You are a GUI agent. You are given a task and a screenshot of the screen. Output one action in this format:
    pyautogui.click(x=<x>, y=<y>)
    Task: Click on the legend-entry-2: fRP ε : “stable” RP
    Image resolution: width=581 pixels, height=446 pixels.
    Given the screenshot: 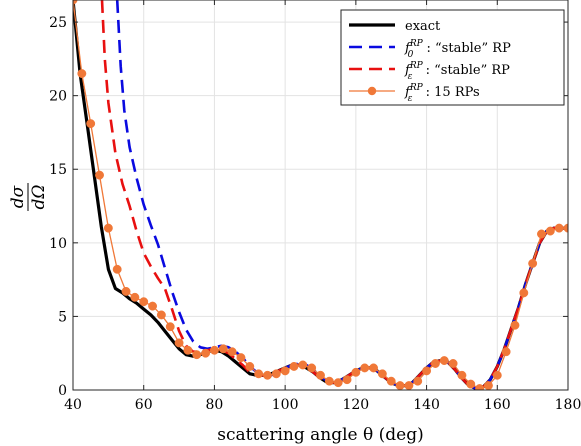 What is the action you would take?
    pyautogui.click(x=429, y=71)
    